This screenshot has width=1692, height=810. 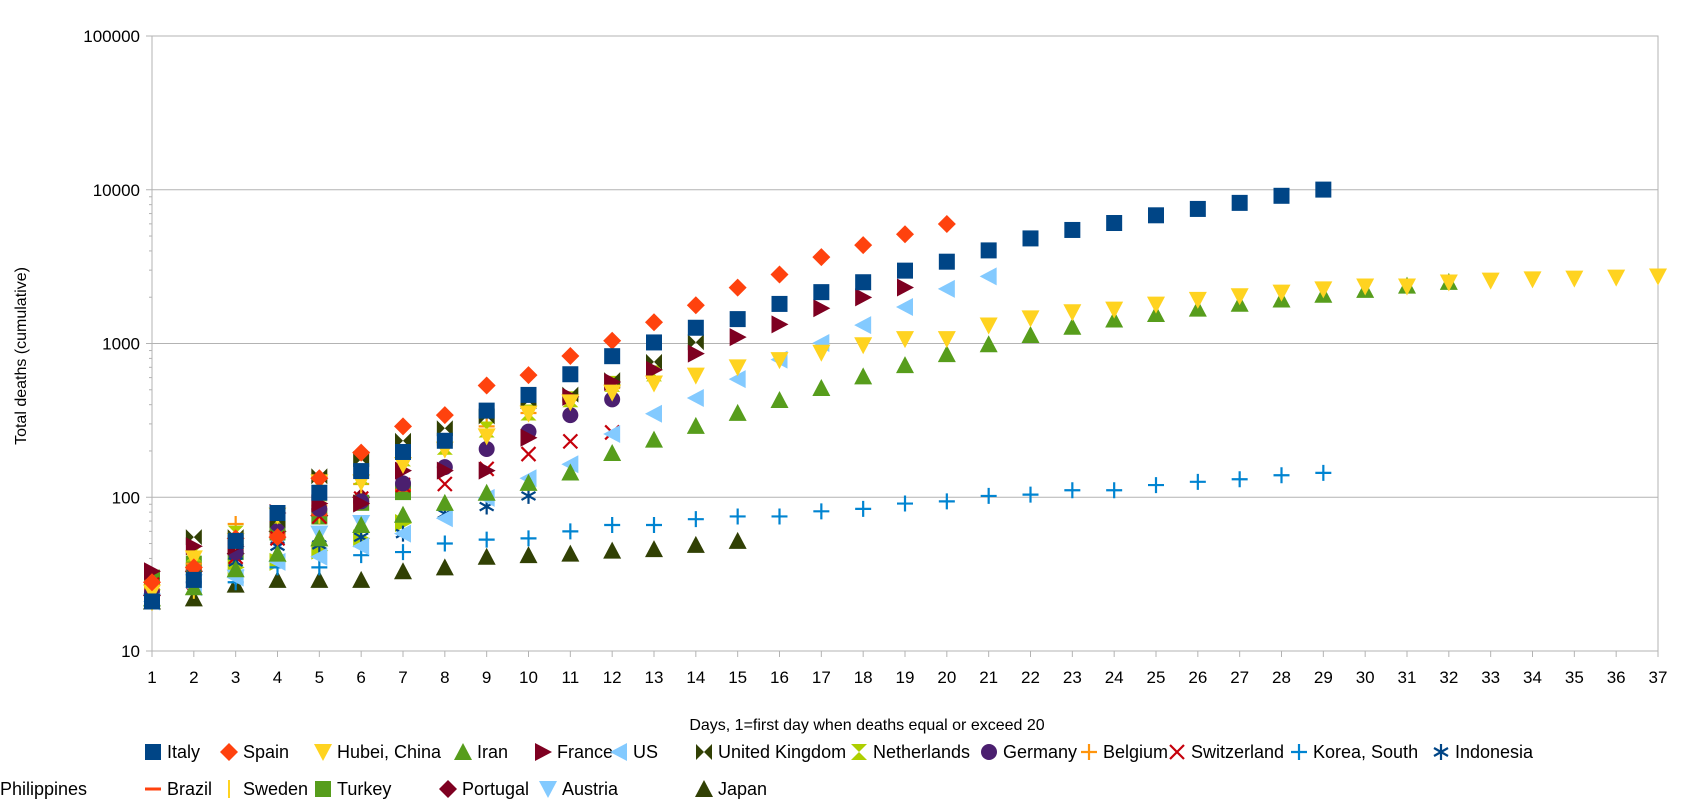 What do you see at coordinates (495, 789) in the screenshot?
I see `legend-label: Portugal` at bounding box center [495, 789].